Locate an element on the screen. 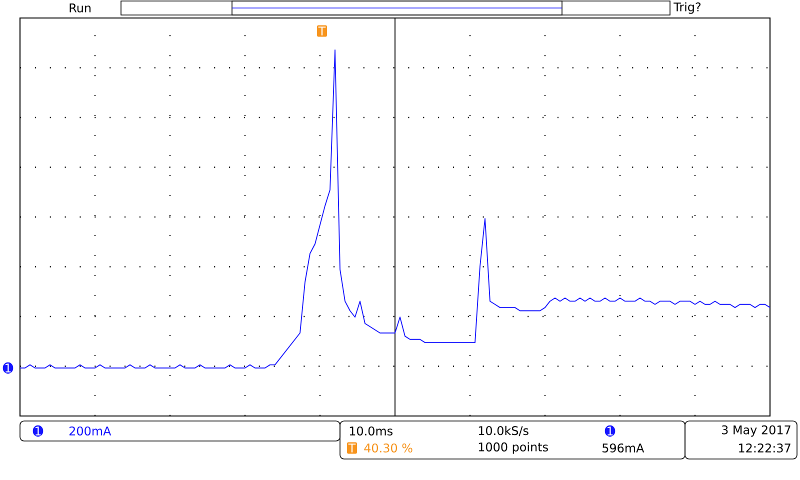  text: 10.0kS/s is located at coordinates (503, 431).